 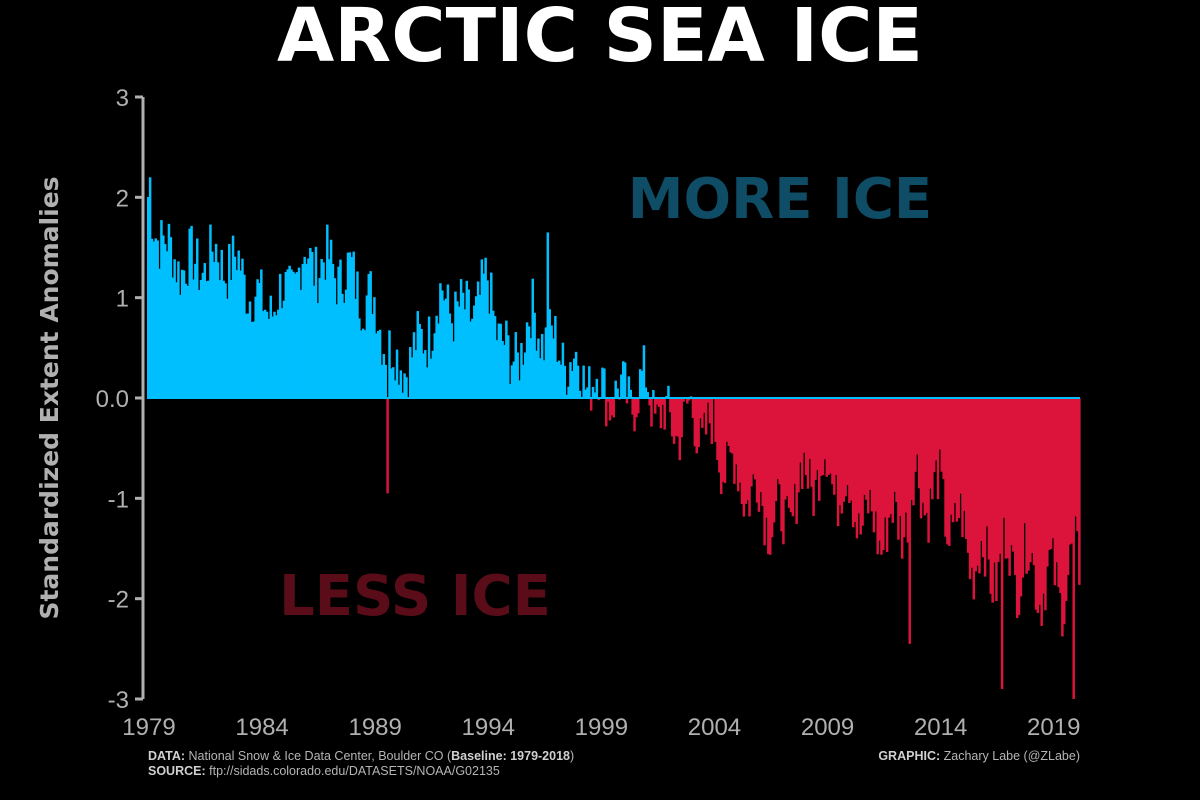 What do you see at coordinates (510, 756) in the screenshot?
I see `baseline-label: Baseline: 1979-2018` at bounding box center [510, 756].